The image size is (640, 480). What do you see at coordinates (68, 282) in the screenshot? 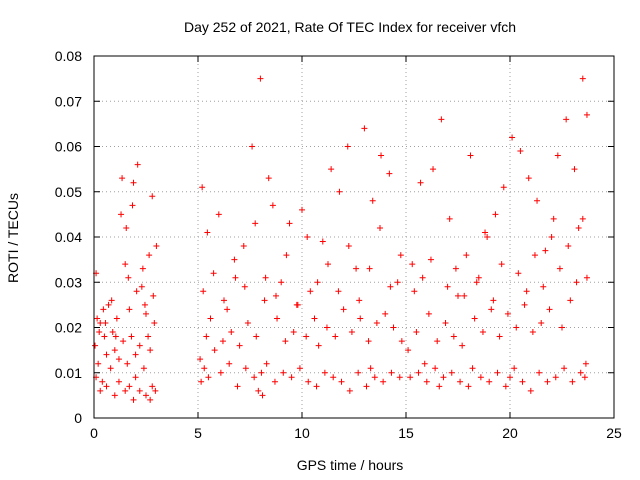
I see `y-tick-label: 0.03` at bounding box center [68, 282].